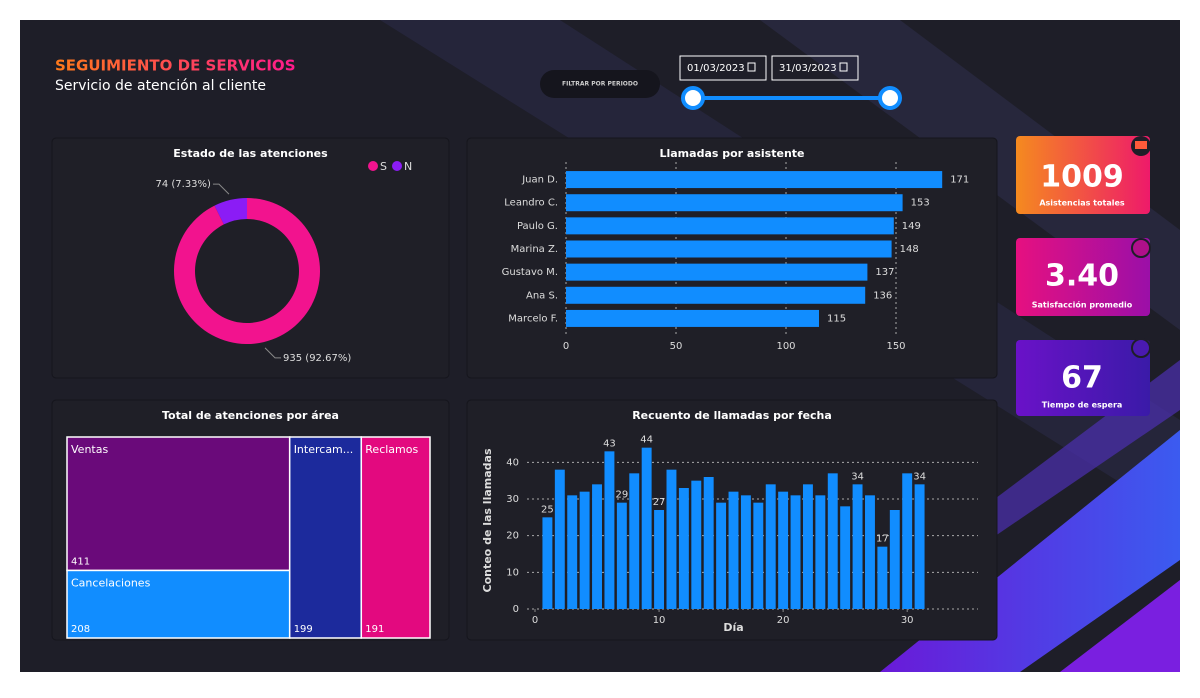 The width and height of the screenshot is (1200, 698). What do you see at coordinates (512, 536) in the screenshot?
I see `y-tick-label: 20` at bounding box center [512, 536].